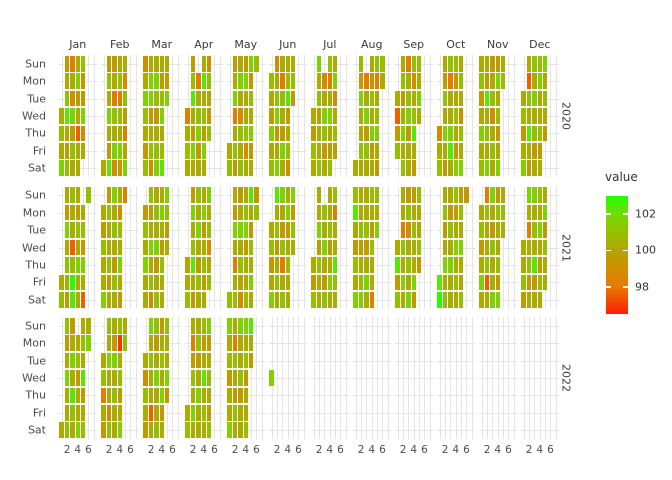  What do you see at coordinates (36, 430) in the screenshot?
I see `weekday-label: Sat` at bounding box center [36, 430].